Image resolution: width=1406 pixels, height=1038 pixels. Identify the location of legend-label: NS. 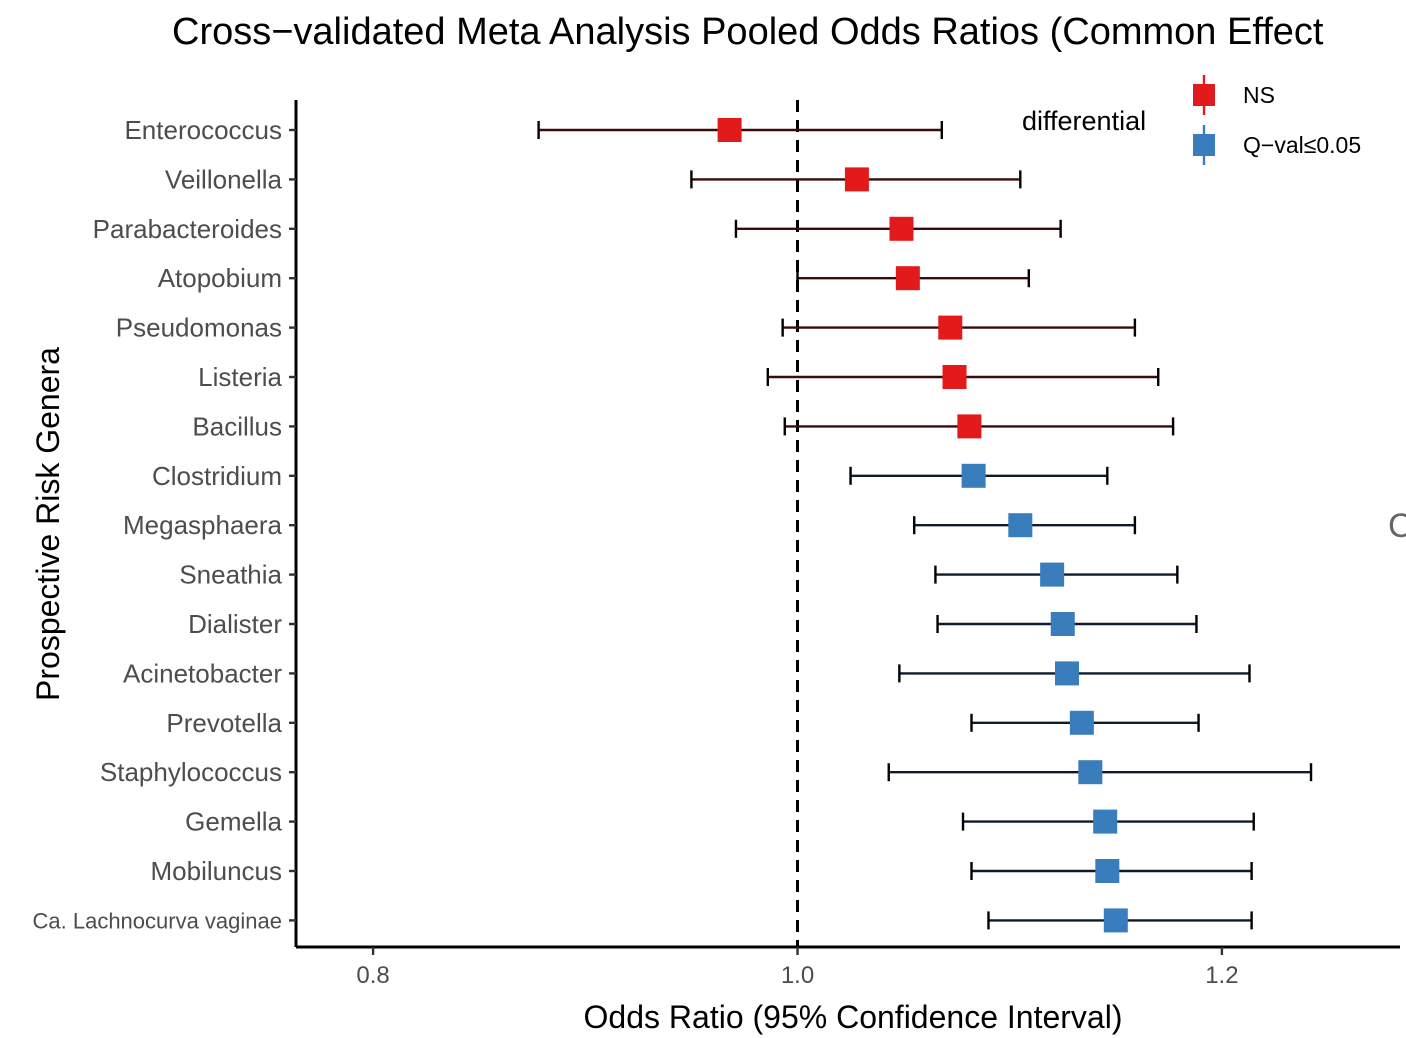
(1259, 95).